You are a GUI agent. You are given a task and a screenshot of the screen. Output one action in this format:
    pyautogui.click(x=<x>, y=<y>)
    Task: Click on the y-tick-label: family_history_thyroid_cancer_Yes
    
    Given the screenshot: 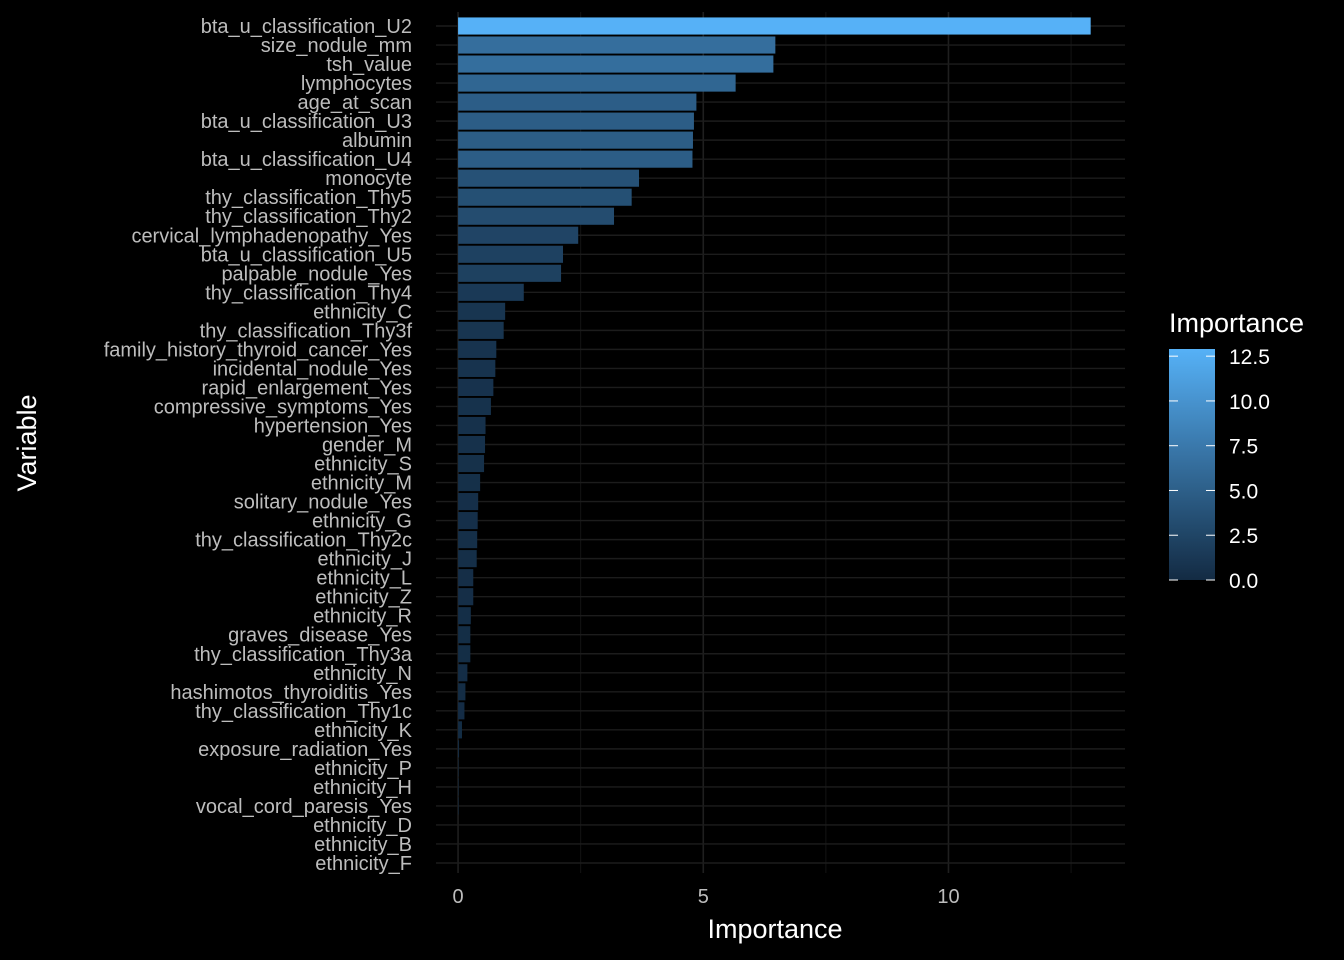 What is the action you would take?
    pyautogui.click(x=258, y=350)
    